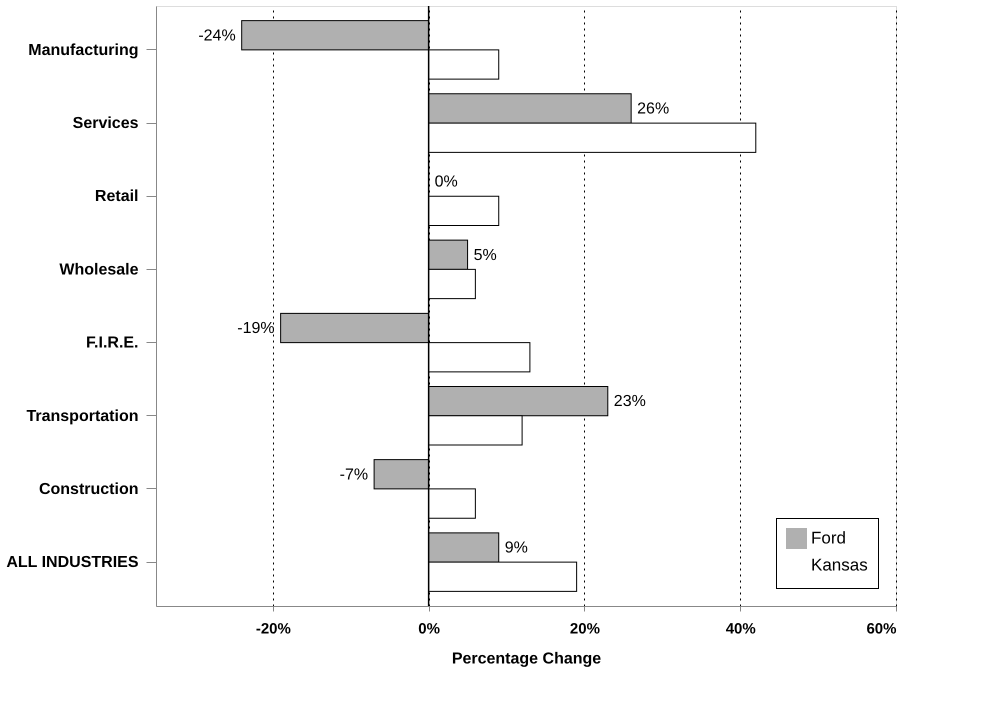  Describe the element at coordinates (354, 475) in the screenshot. I see `data-label: -7%` at that location.